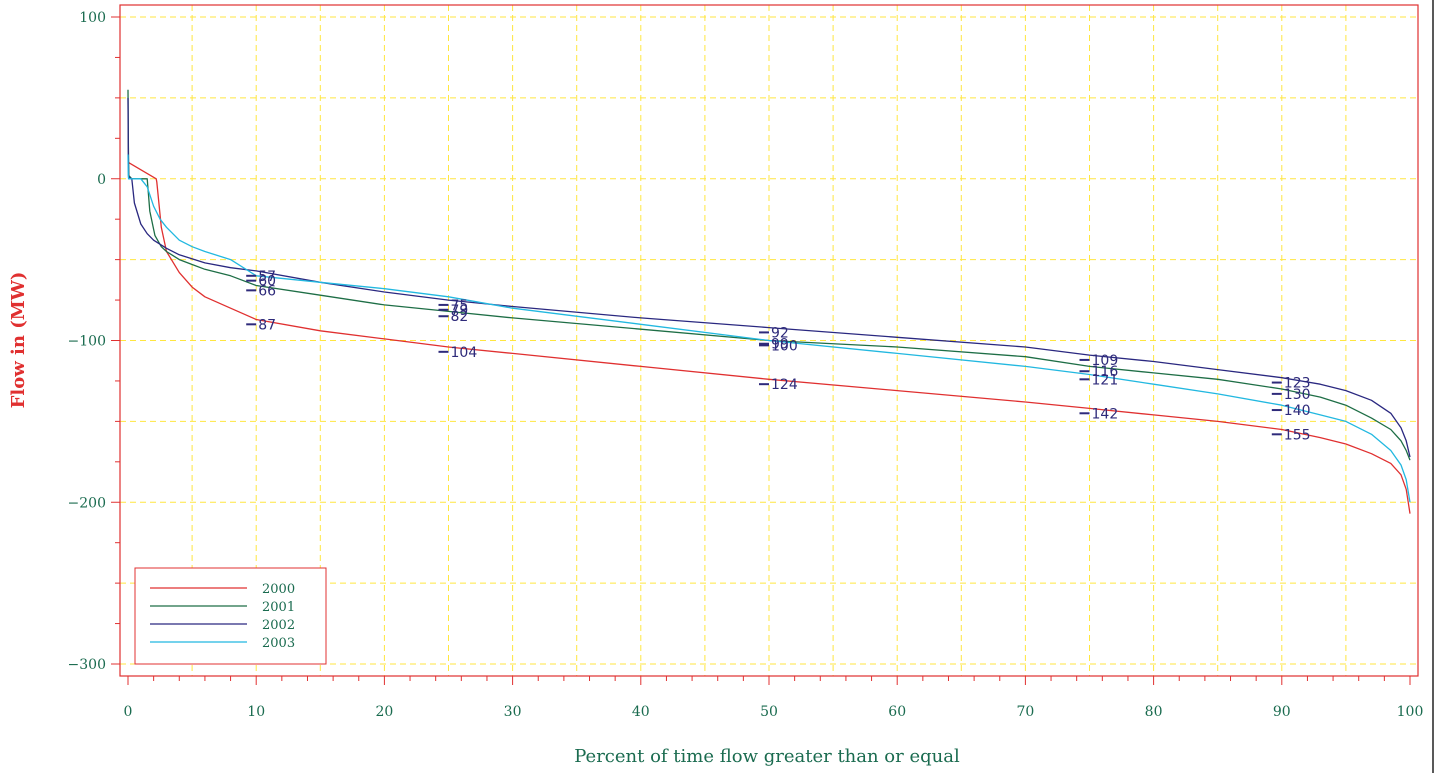 The height and width of the screenshot is (773, 1441). I want to click on data-label-value: 79, so click(460, 311).